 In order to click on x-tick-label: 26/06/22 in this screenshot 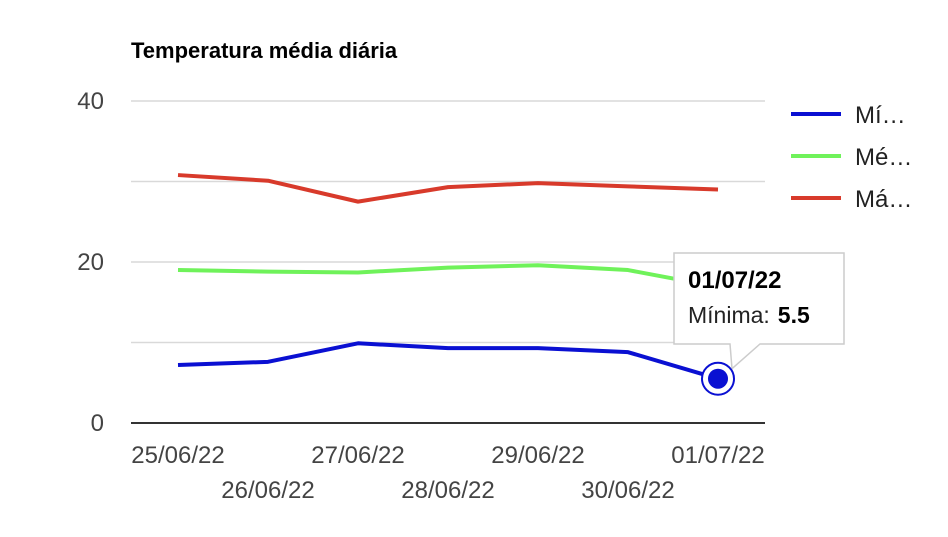, I will do `click(267, 490)`.